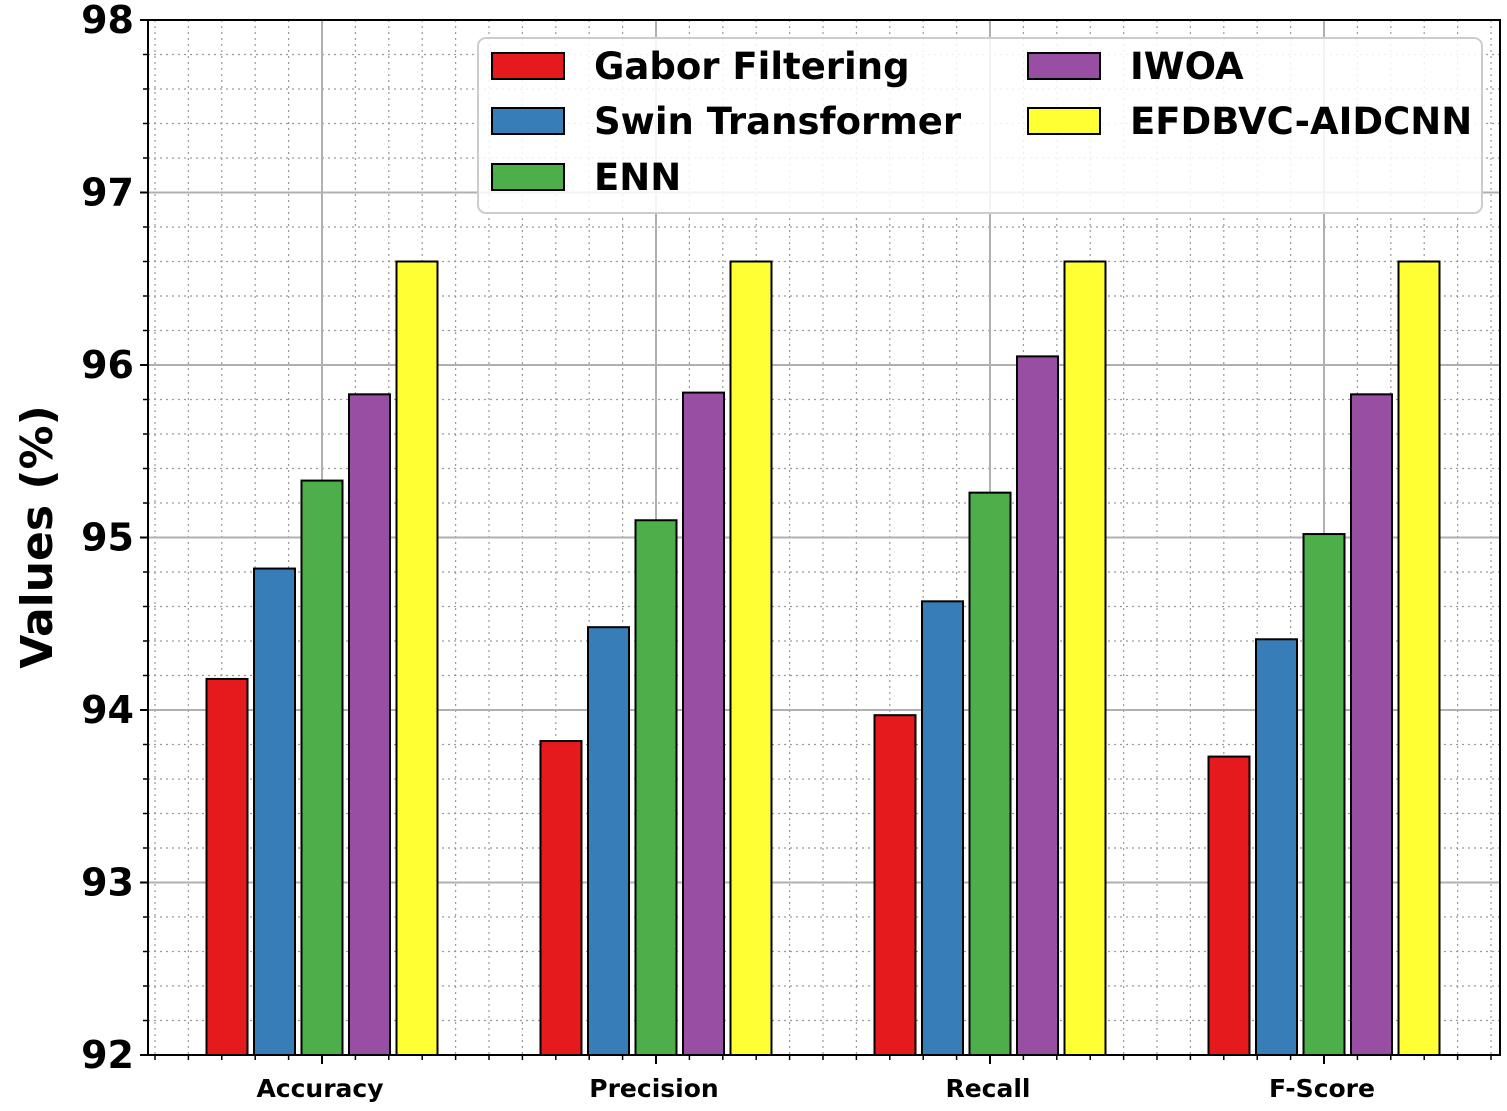 The image size is (1507, 1111). Describe the element at coordinates (1301, 121) in the screenshot. I see `legend-label: EFDBVC-AIDCNN` at that location.